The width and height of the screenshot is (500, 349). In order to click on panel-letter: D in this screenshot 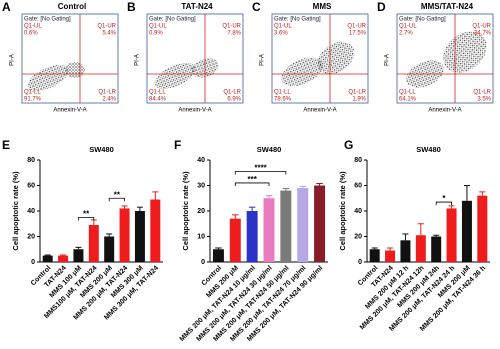, I will do `click(381, 7)`.